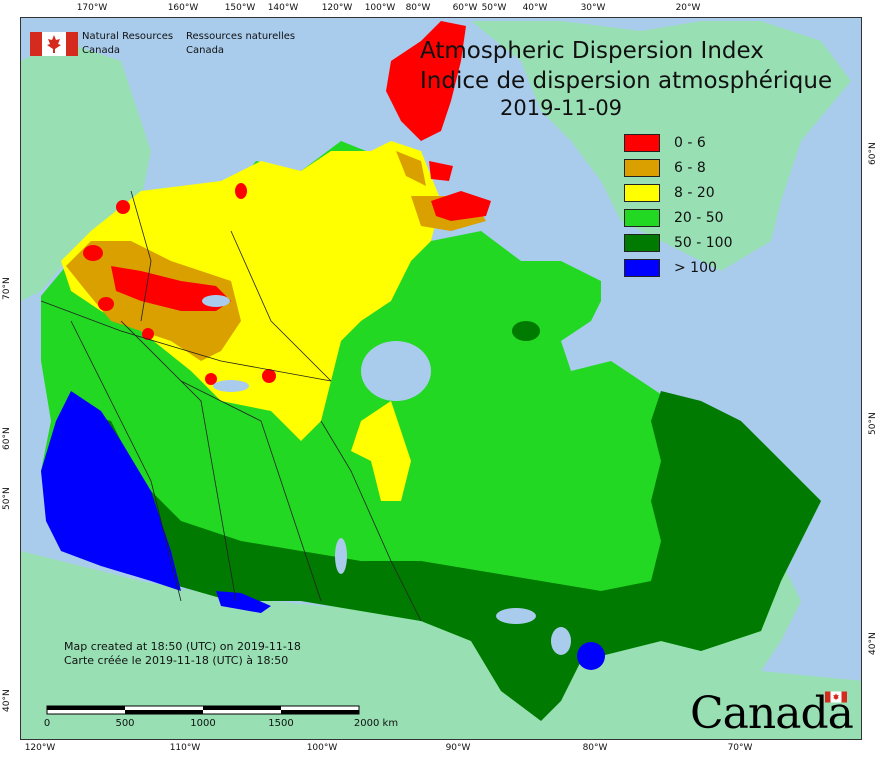 Image resolution: width=880 pixels, height=760 pixels. What do you see at coordinates (7, 438) in the screenshot?
I see `tick-left-60n: 60°N` at bounding box center [7, 438].